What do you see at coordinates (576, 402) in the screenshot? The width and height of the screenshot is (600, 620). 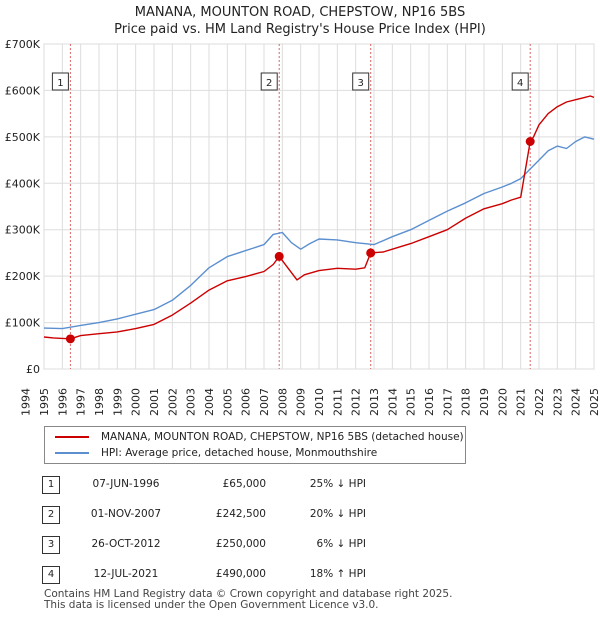 I see `x-tick-label: 2024` at bounding box center [576, 402].